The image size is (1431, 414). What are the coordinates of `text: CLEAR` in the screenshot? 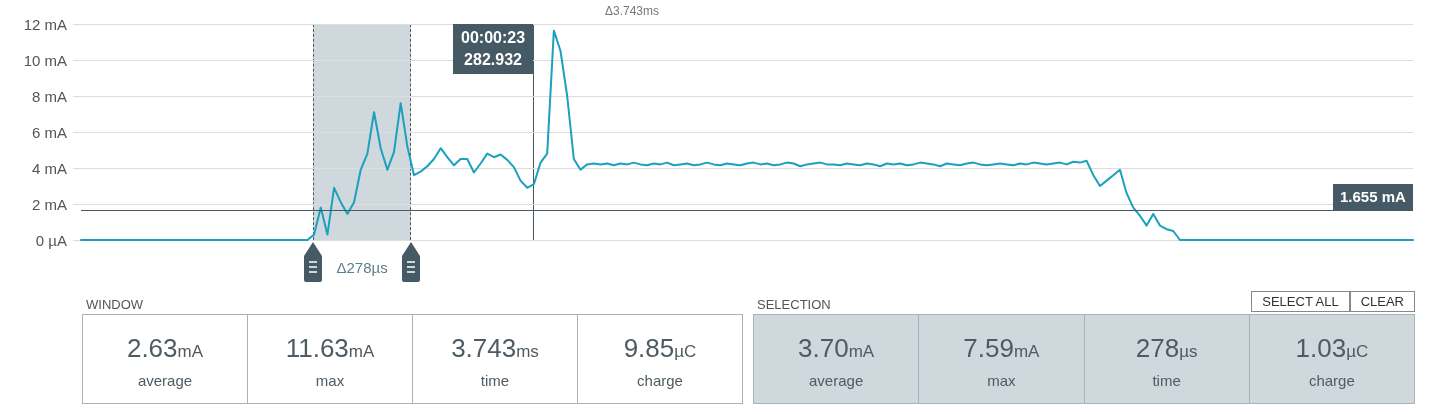 It's located at (1382, 301).